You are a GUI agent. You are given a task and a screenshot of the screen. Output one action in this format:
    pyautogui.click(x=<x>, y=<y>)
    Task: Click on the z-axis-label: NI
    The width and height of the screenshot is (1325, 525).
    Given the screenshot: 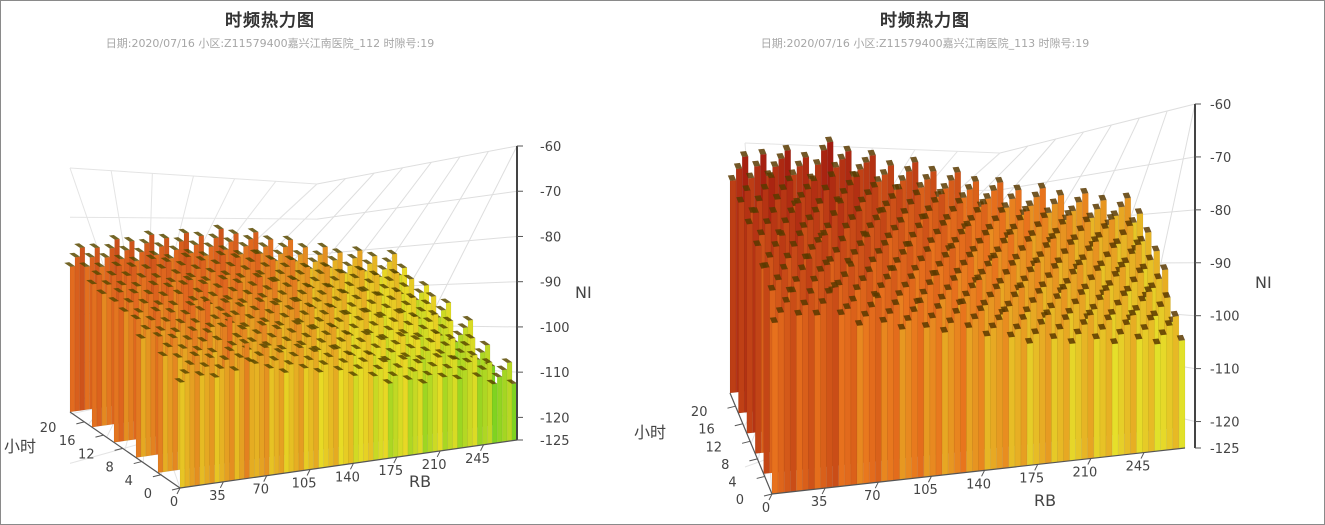 What is the action you would take?
    pyautogui.click(x=583, y=292)
    